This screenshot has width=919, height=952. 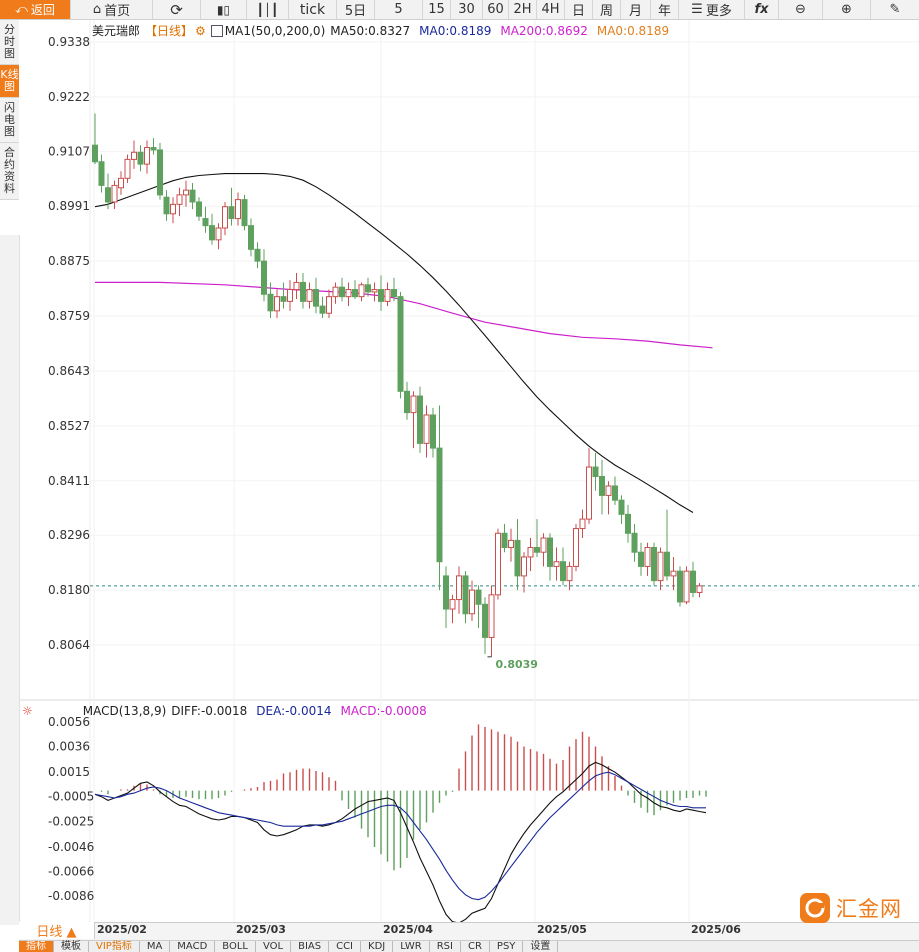 I want to click on watermark-text: 汇金网, so click(x=869, y=909).